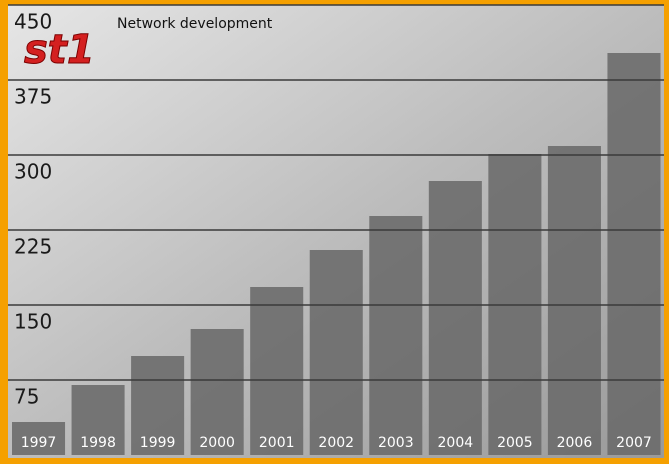 This screenshot has width=669, height=464. Describe the element at coordinates (396, 443) in the screenshot. I see `x-tick-label: 2003` at that location.